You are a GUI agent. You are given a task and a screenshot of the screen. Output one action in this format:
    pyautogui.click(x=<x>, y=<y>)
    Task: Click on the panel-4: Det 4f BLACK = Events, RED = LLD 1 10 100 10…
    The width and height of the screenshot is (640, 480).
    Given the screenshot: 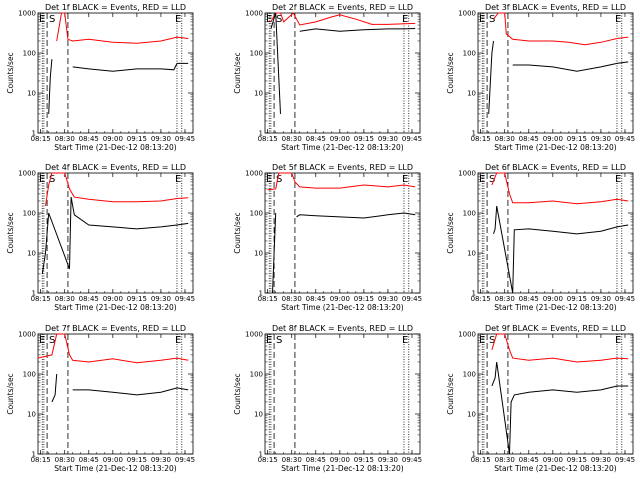 What is the action you would take?
    pyautogui.click(x=100, y=237)
    